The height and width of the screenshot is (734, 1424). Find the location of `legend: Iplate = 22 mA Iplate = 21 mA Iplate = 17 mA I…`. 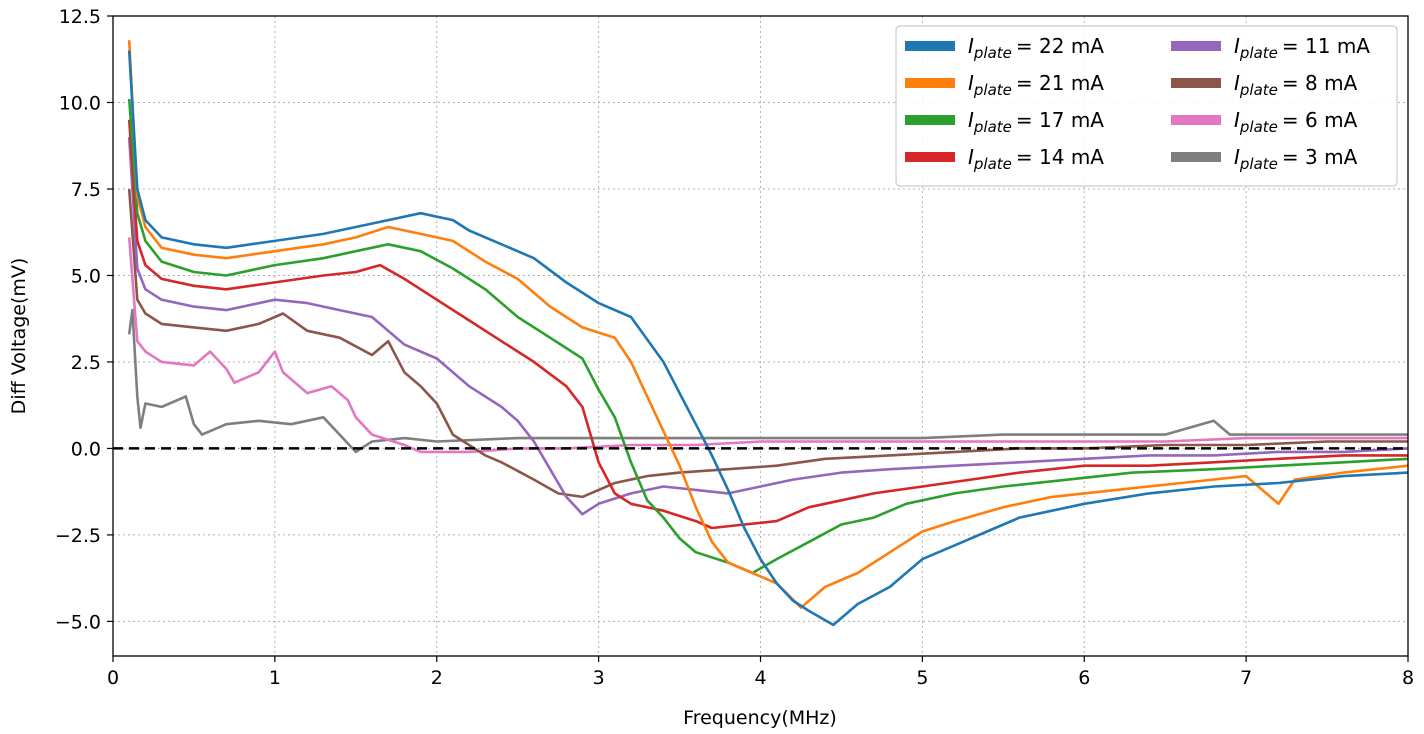

legend: Iplate = 22 mA Iplate = 21 mA Iplate = 17 mA I… is located at coordinates (1146, 106).